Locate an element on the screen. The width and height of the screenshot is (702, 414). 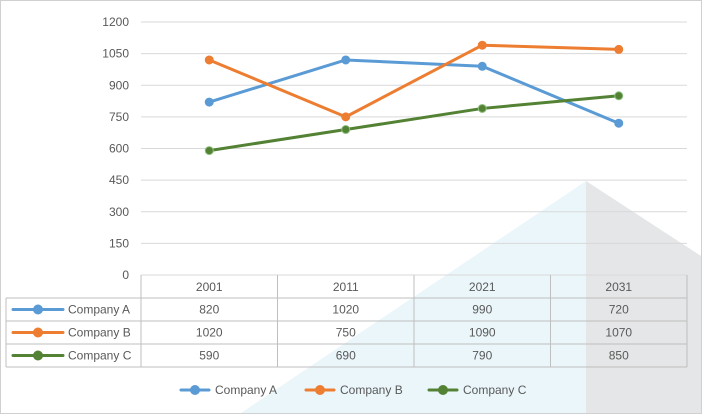
series-line-company-b is located at coordinates (414, 81).